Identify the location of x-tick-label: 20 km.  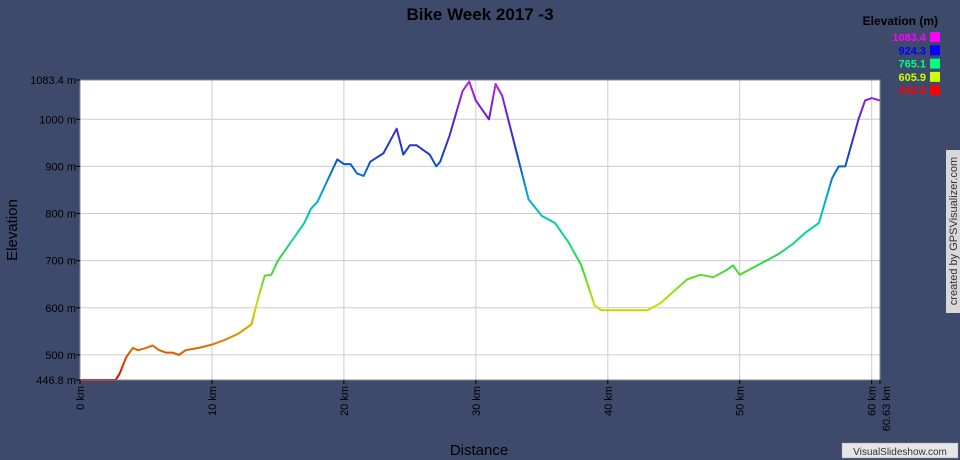
(345, 401).